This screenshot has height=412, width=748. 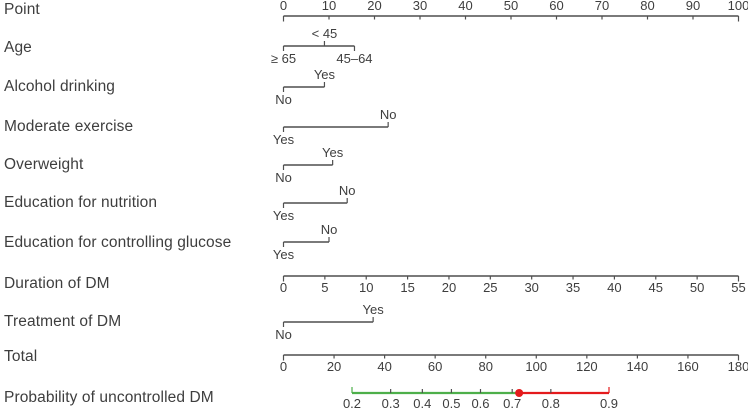 I want to click on probability-tick-label: 0.7, so click(x=512, y=403).